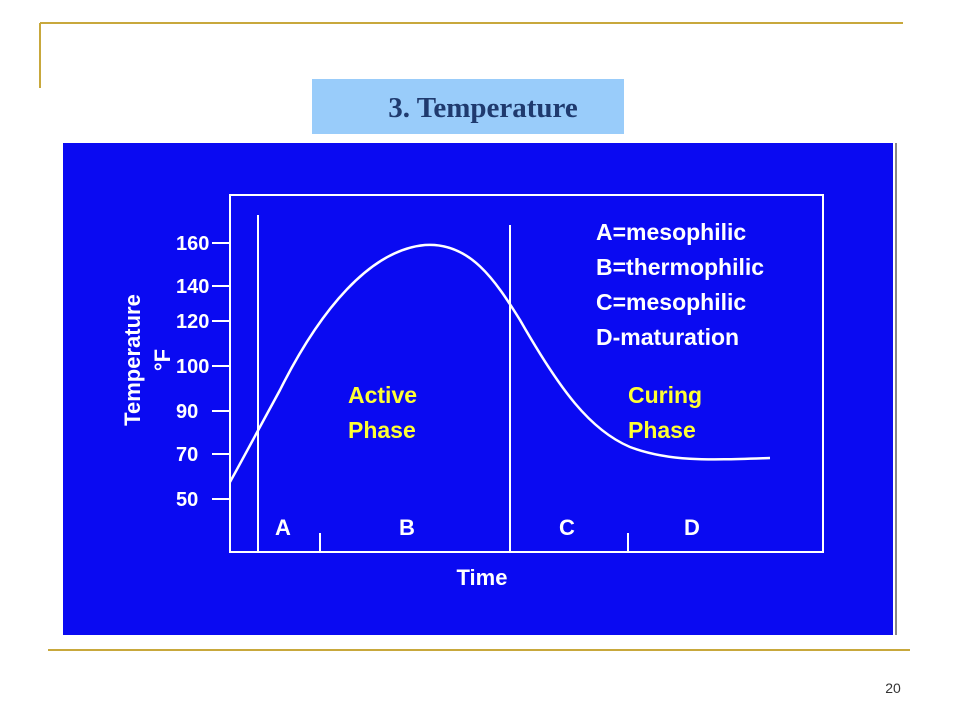 This screenshot has width=960, height=720. I want to click on y-axis-unit: °F, so click(162, 360).